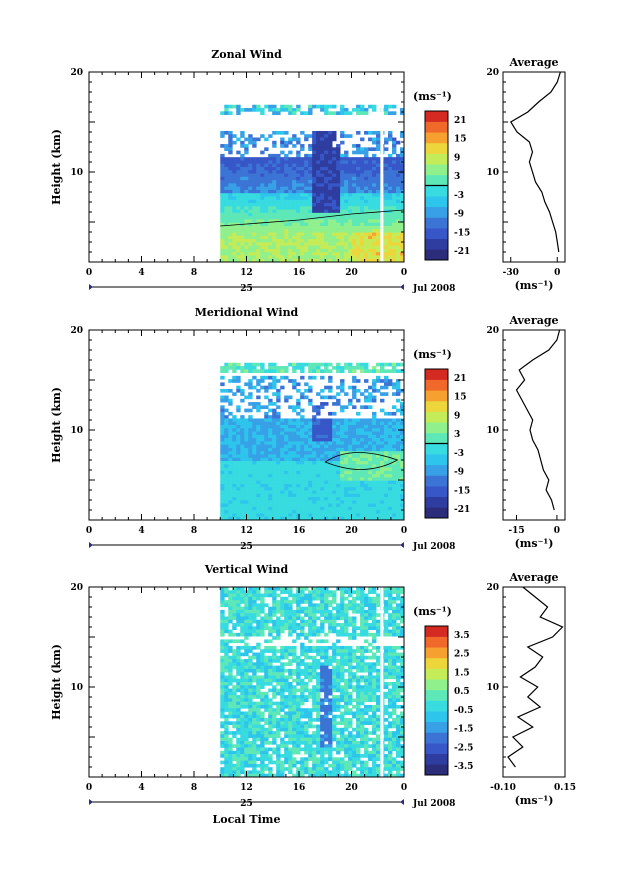 This screenshot has height=873, width=624. What do you see at coordinates (436, 428) in the screenshot?
I see `colorbar-swatch` at bounding box center [436, 428].